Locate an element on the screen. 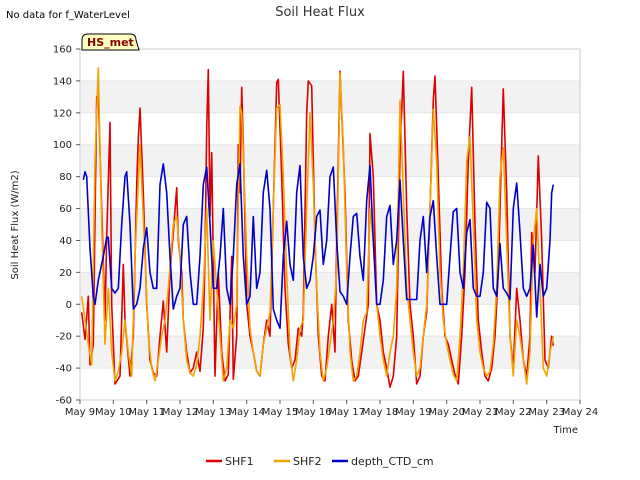 The image size is (640, 480). no-data-note: No data for f_WaterLevel is located at coordinates (68, 15).